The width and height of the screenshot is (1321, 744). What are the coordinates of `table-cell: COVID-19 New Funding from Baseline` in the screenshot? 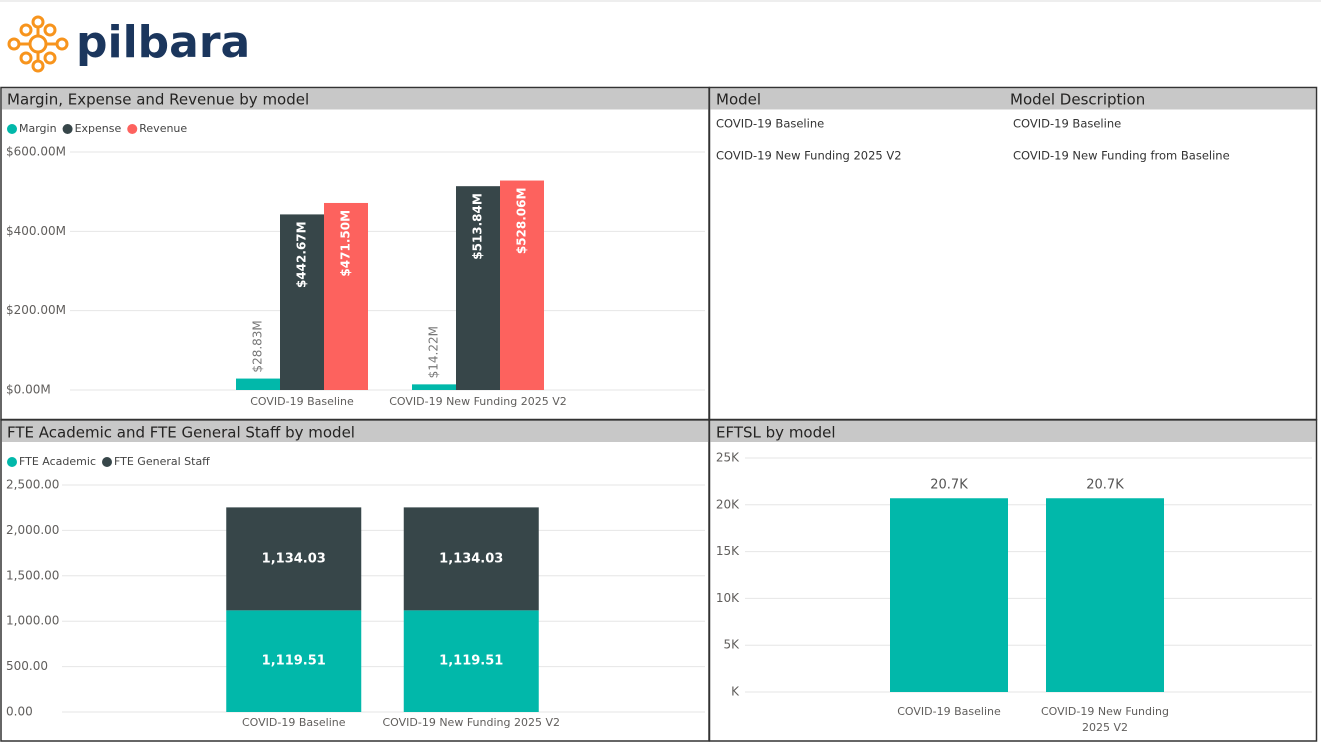 It's located at (1121, 156).